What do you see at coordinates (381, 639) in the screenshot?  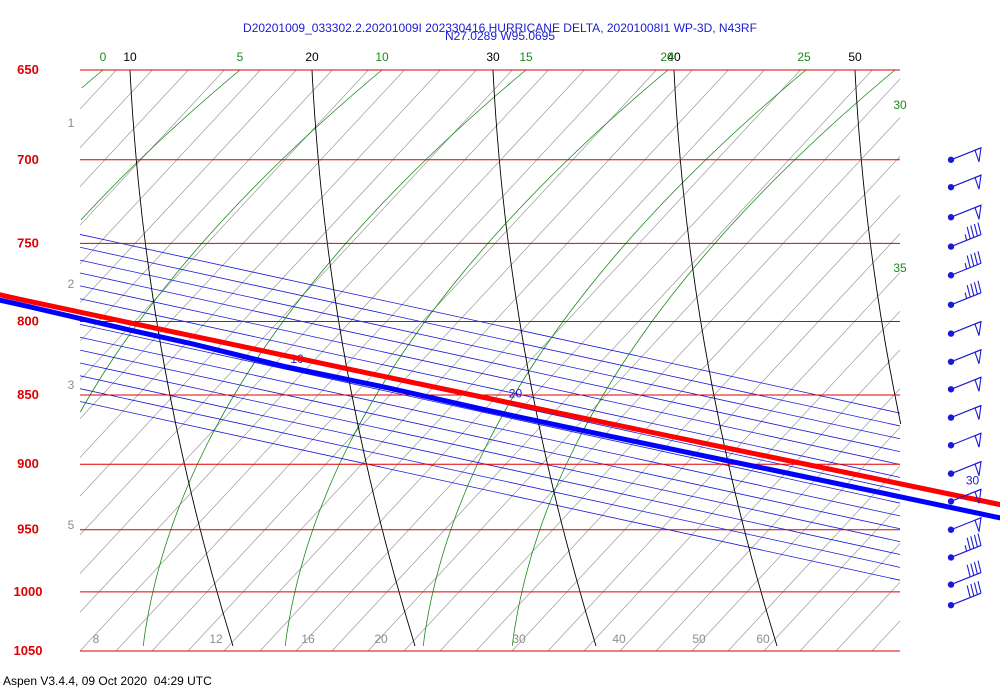 I see `mixing-ratio-label: 20` at bounding box center [381, 639].